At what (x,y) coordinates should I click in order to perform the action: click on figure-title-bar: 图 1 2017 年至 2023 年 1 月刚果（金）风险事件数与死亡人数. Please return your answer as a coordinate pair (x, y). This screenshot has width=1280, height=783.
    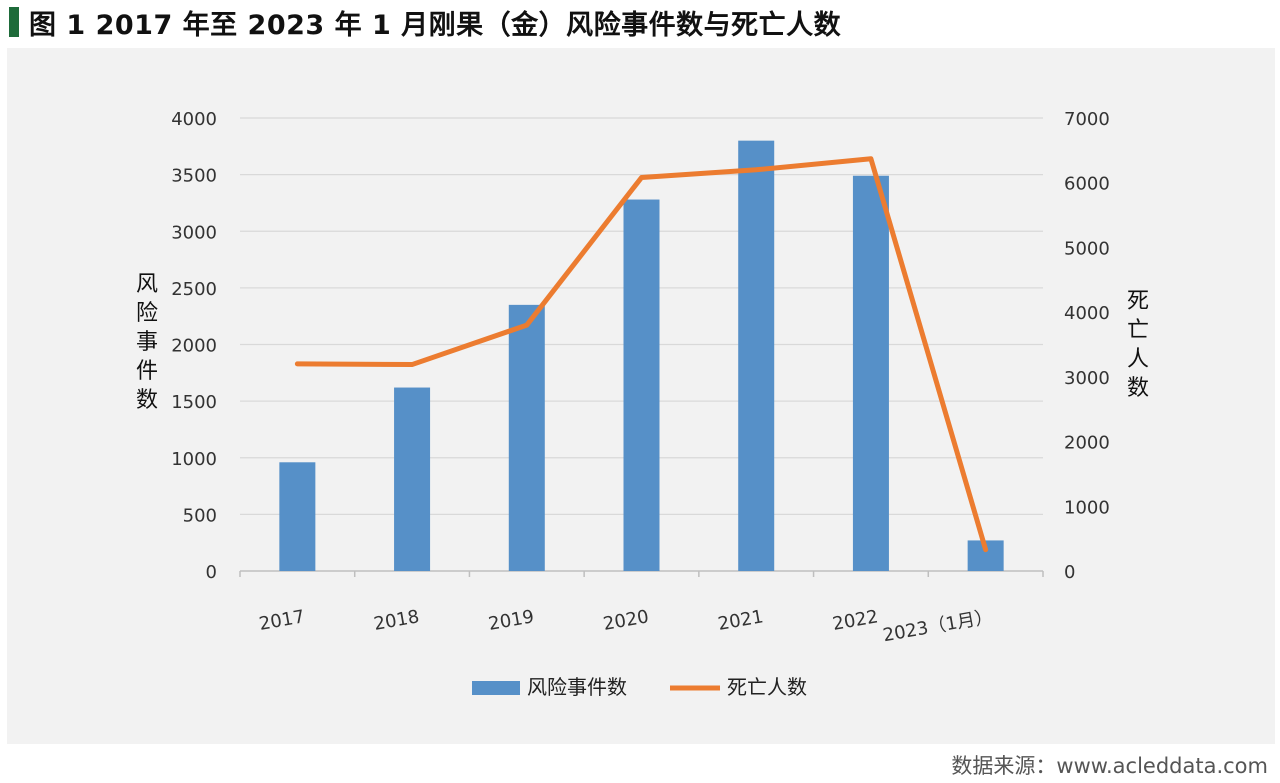
    Looking at the image, I should click on (421, 22).